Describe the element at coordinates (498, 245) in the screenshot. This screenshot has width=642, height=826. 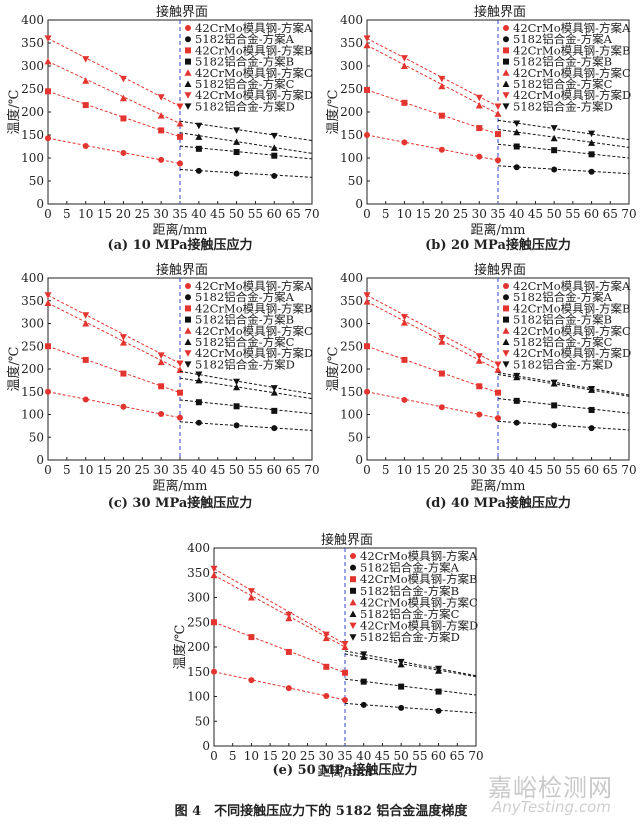
I see `panel-caption: (b) 20 MPa接触压应力` at that location.